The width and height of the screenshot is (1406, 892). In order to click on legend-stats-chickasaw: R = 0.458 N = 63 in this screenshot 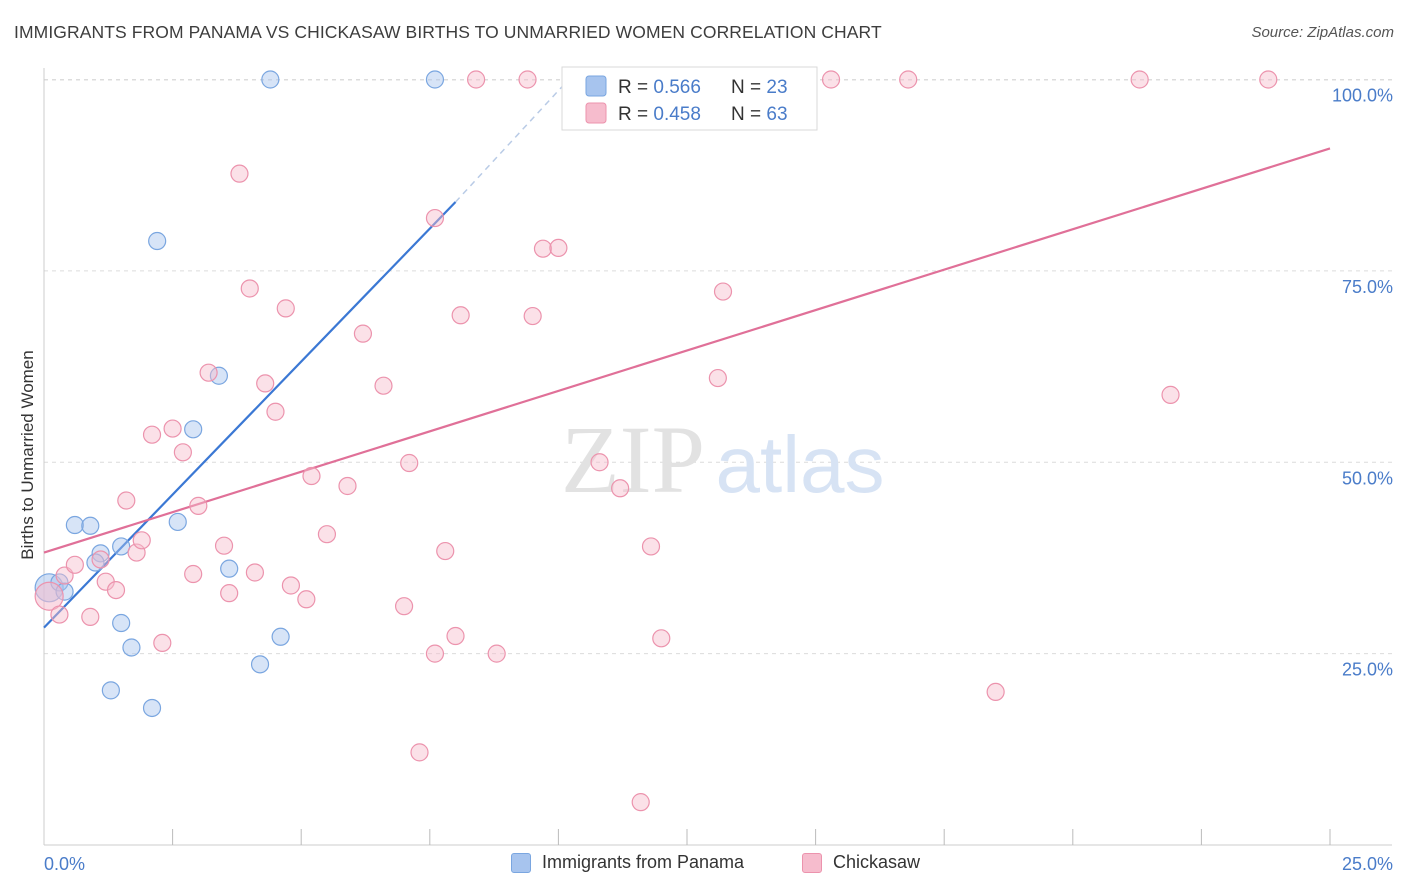, I will do `click(703, 114)`.